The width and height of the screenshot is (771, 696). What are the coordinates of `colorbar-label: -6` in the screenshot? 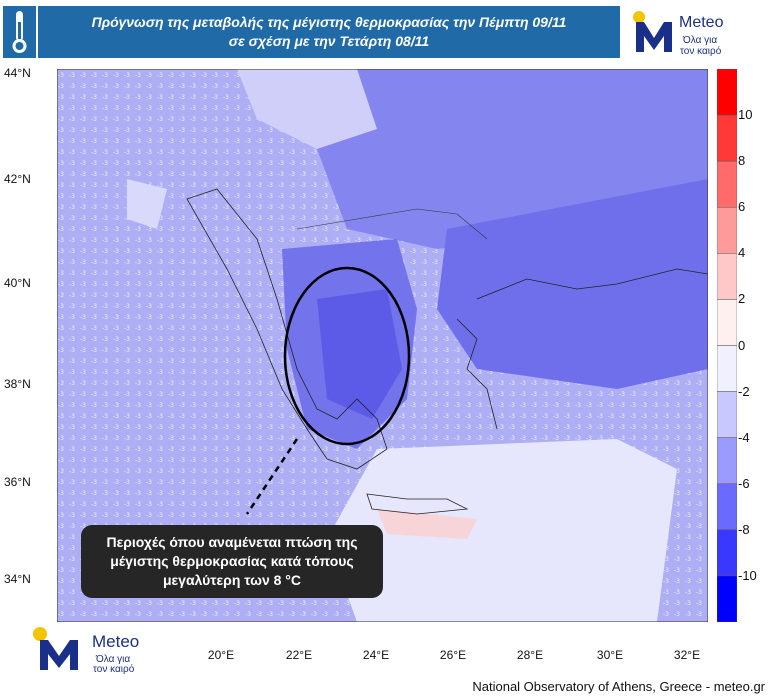 It's located at (744, 483).